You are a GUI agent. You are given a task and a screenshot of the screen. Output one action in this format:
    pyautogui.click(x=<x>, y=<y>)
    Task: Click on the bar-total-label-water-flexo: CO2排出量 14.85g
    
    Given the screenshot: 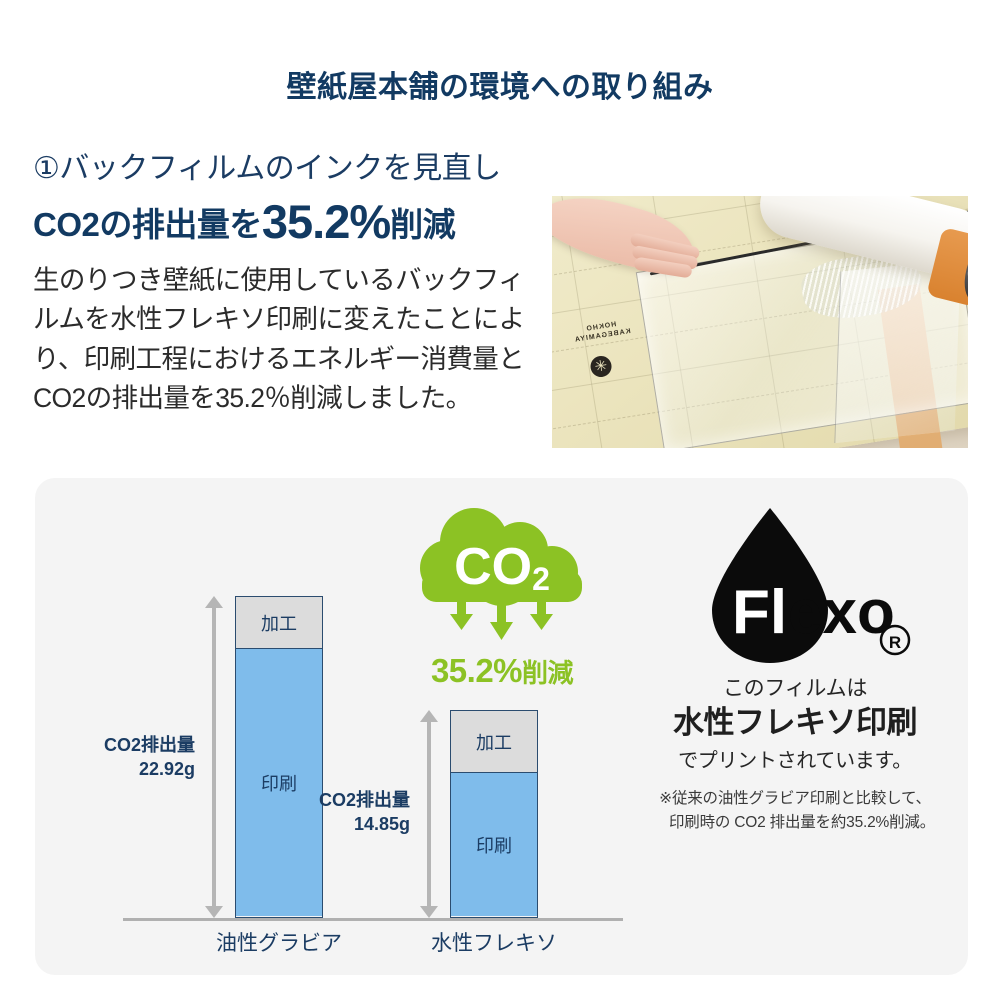 What is the action you would take?
    pyautogui.click(x=355, y=812)
    